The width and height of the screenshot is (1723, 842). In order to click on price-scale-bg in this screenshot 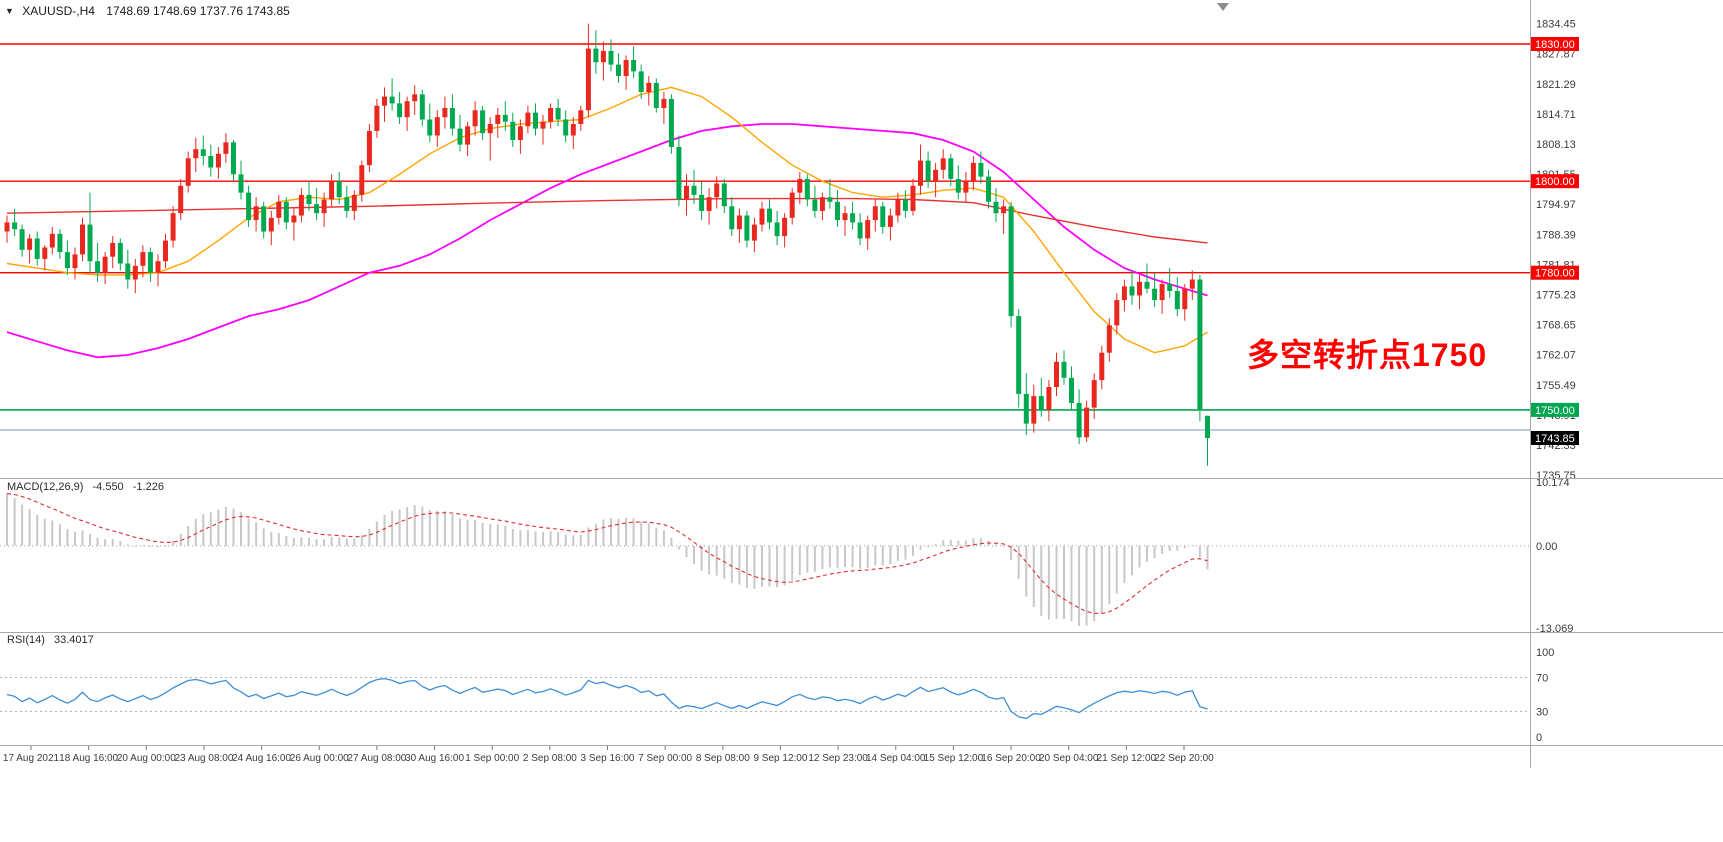, I will do `click(1627, 384)`.